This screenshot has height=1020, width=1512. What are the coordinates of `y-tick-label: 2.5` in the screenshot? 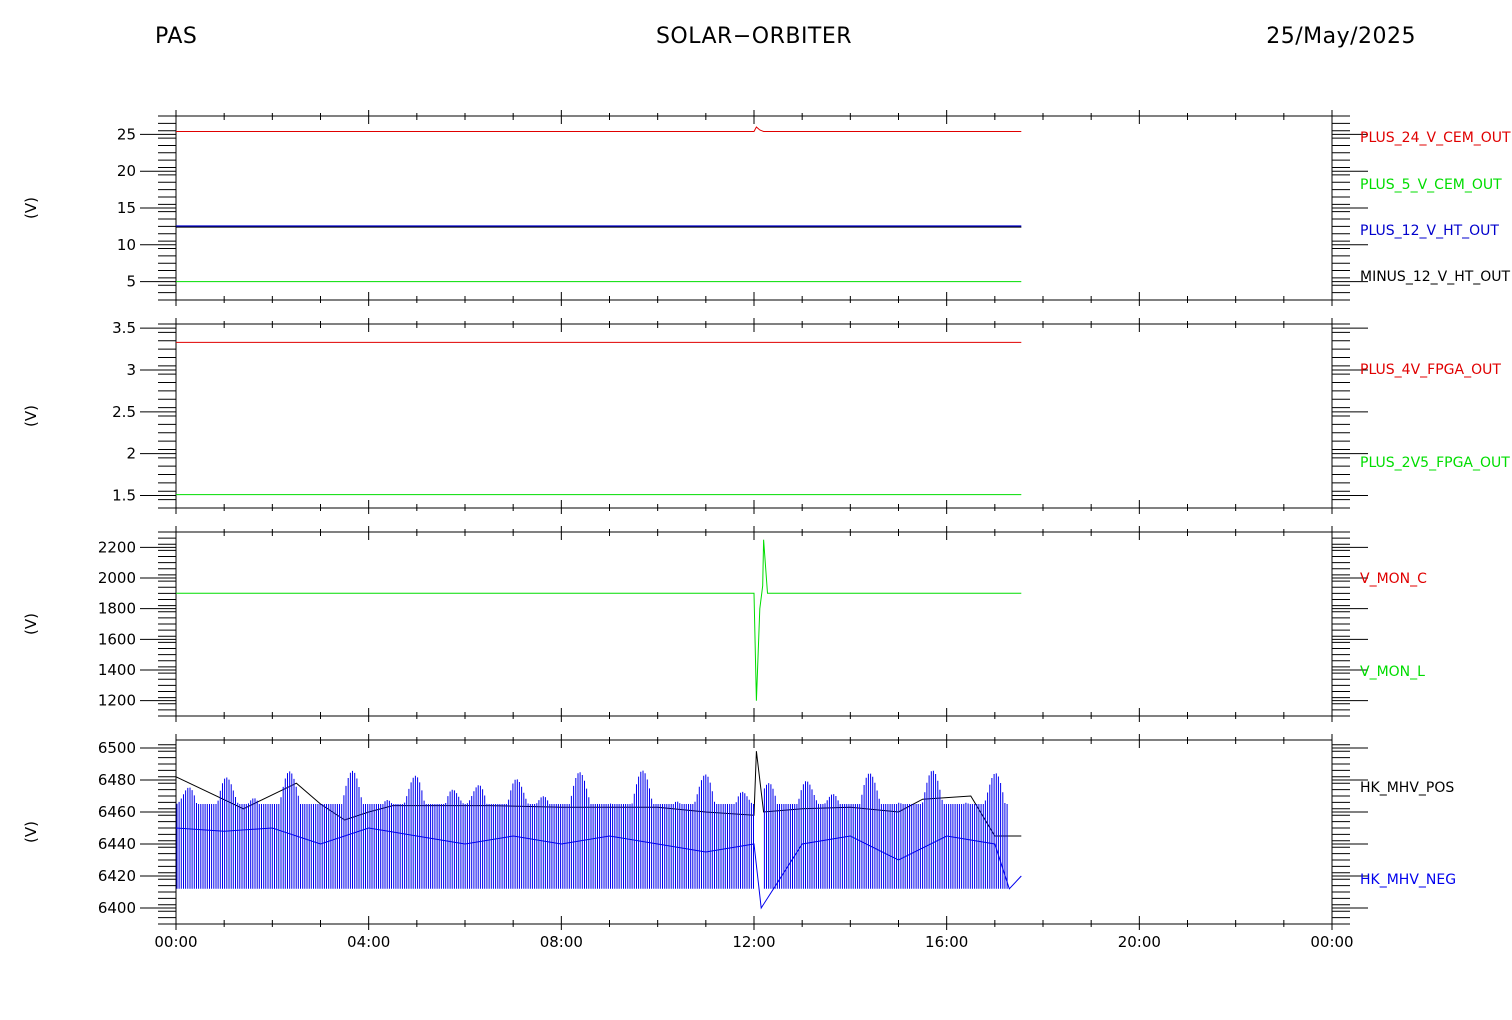 It's located at (124, 412).